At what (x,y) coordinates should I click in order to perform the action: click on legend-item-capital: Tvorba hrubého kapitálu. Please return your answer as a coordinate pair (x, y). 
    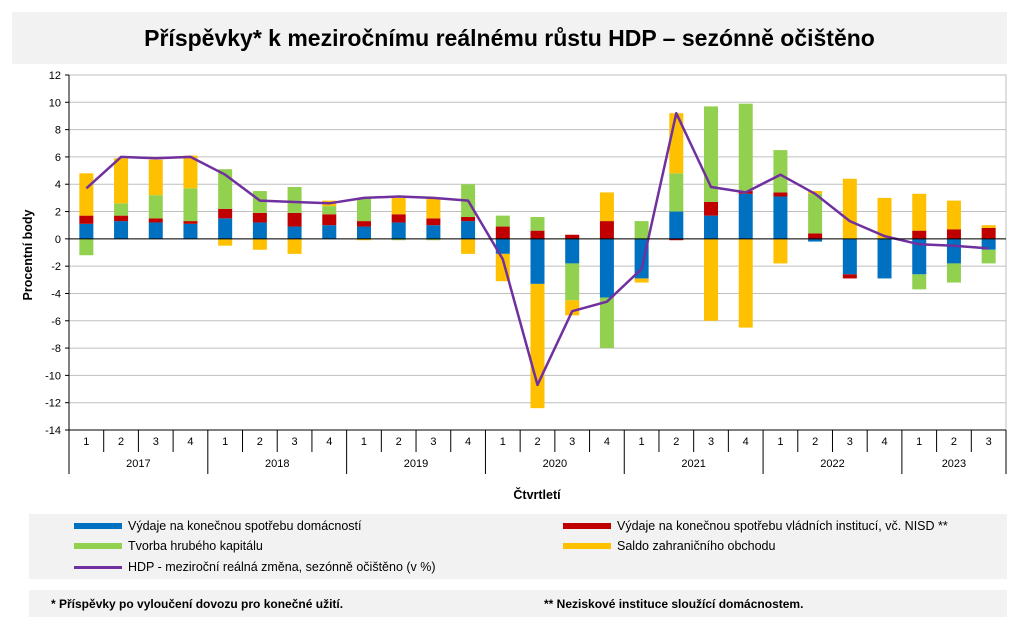
    Looking at the image, I should click on (168, 546).